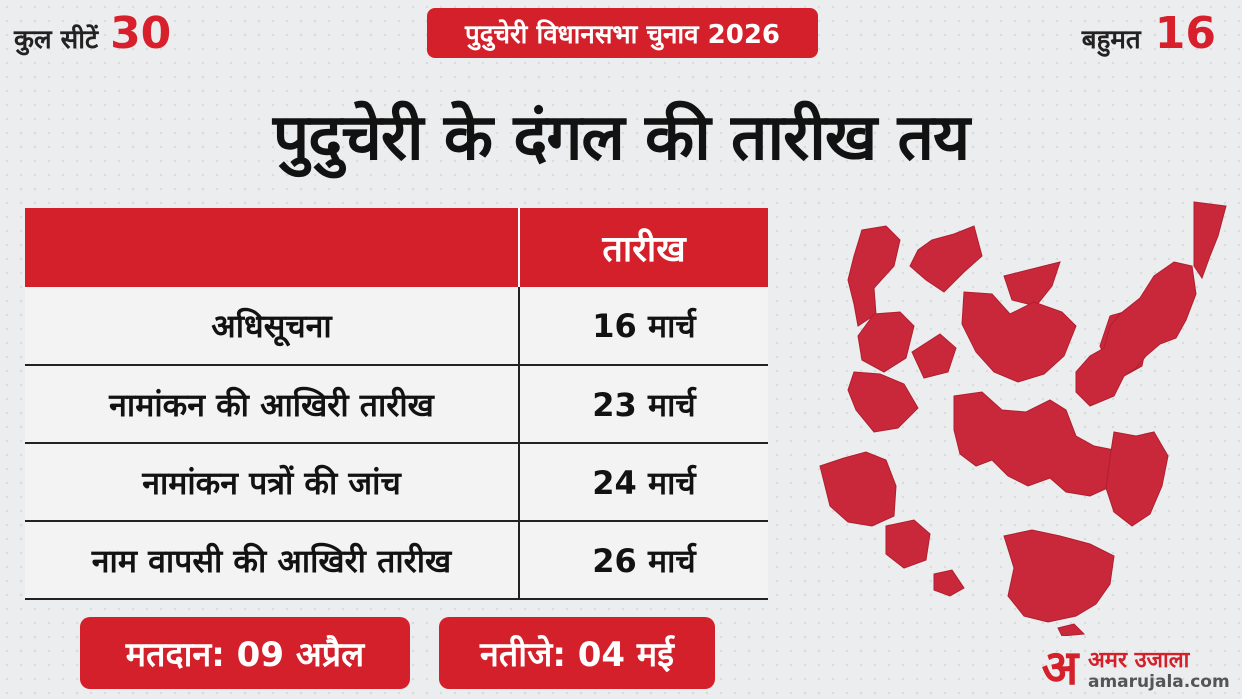 The image size is (1242, 699). I want to click on table-row: नाम वापसी की आखिरी तारीख 26 मार्च, so click(396, 560).